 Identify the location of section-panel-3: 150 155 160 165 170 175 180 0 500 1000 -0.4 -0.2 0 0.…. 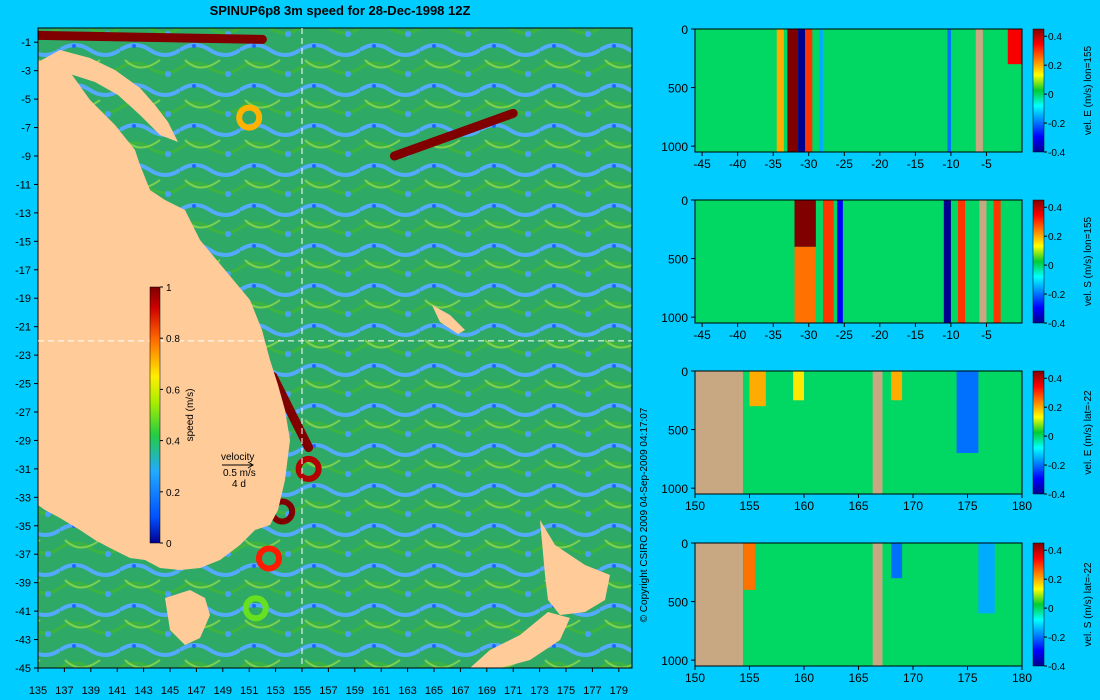
(877, 439).